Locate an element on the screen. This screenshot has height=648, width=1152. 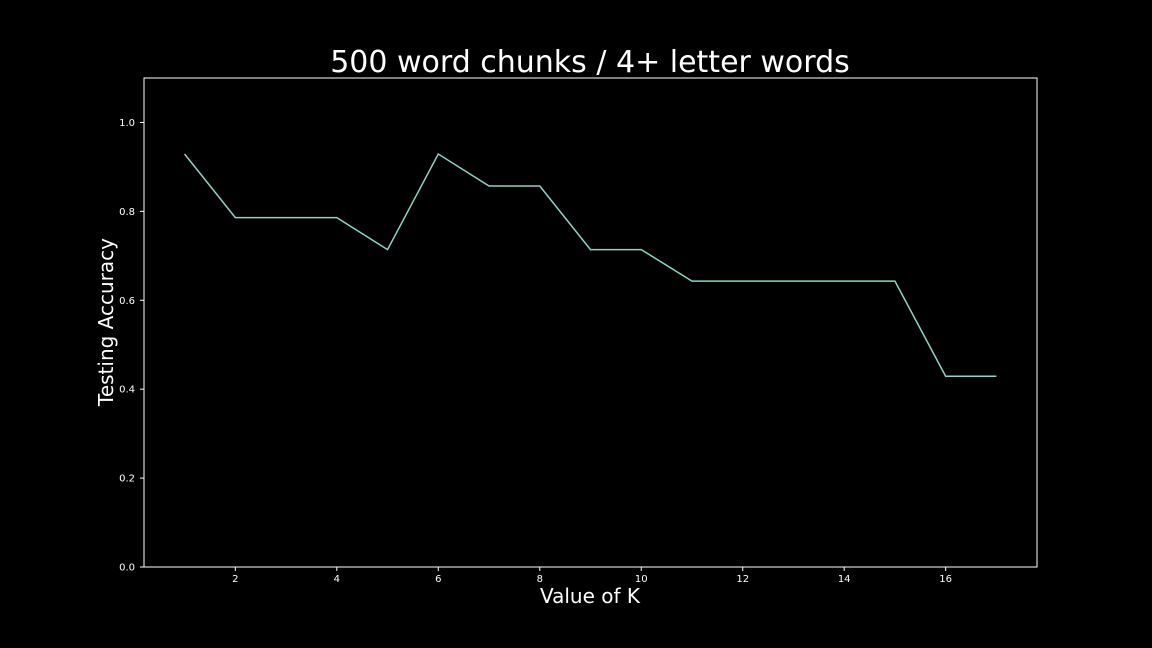
y-tick-label: 0.2 is located at coordinates (127, 479).